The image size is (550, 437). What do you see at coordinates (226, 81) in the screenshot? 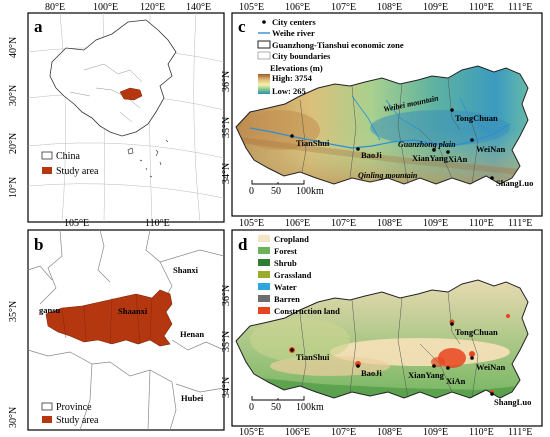
I see `panel-c-tick-left-1: 36°N` at bounding box center [226, 81].